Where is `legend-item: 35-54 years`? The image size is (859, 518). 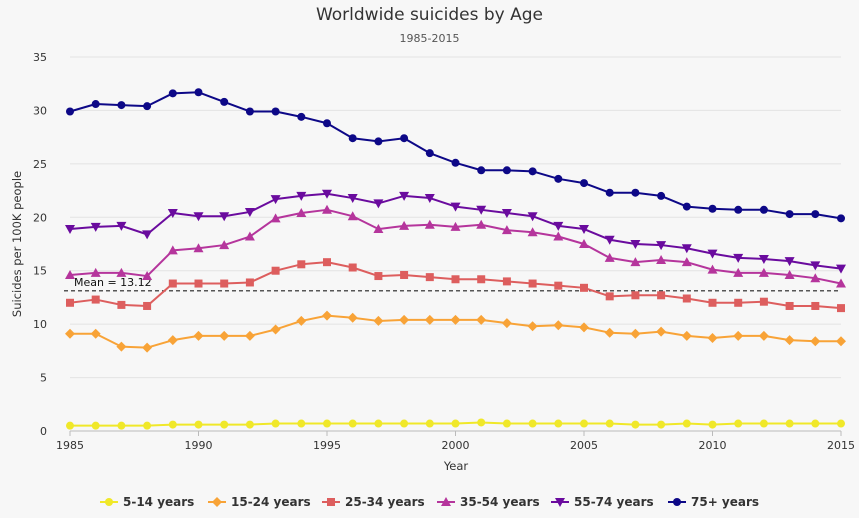
legend-item: 35-54 years is located at coordinates (488, 502).